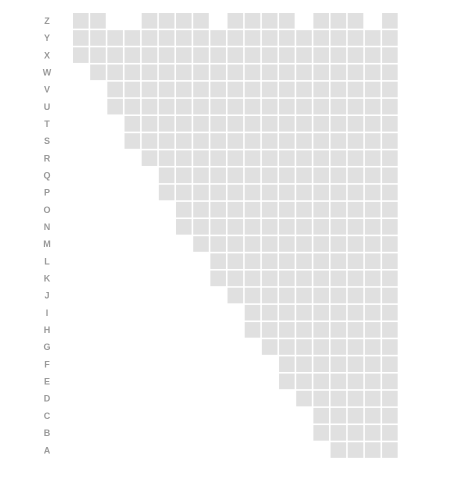  What do you see at coordinates (47, 279) in the screenshot?
I see `row-label-k: K` at bounding box center [47, 279].